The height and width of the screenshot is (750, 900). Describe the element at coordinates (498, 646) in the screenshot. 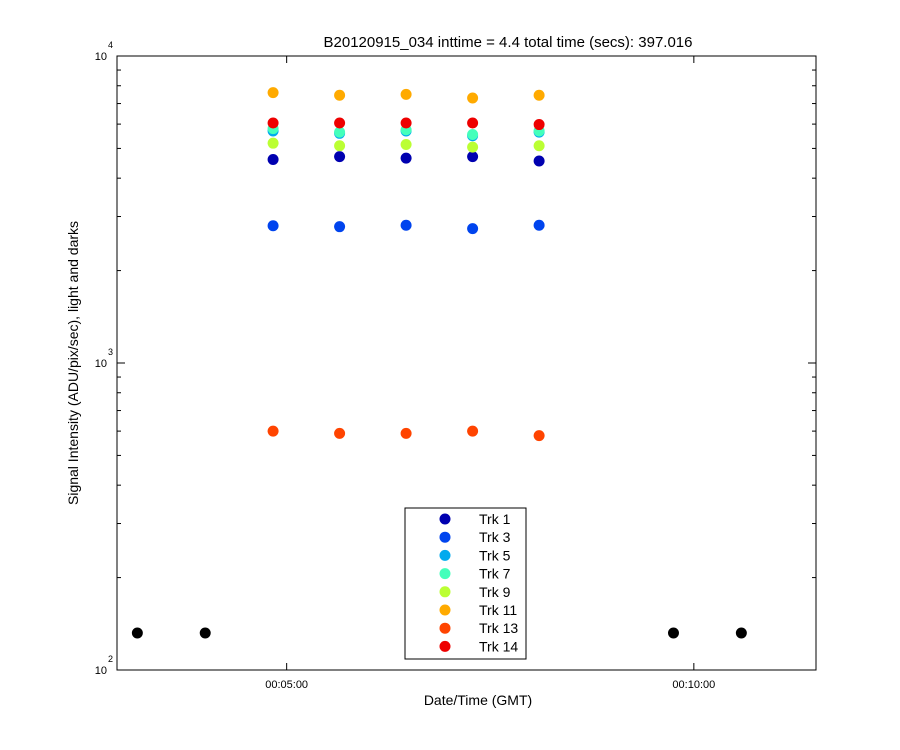

I see `legend-label: Trk 14` at that location.